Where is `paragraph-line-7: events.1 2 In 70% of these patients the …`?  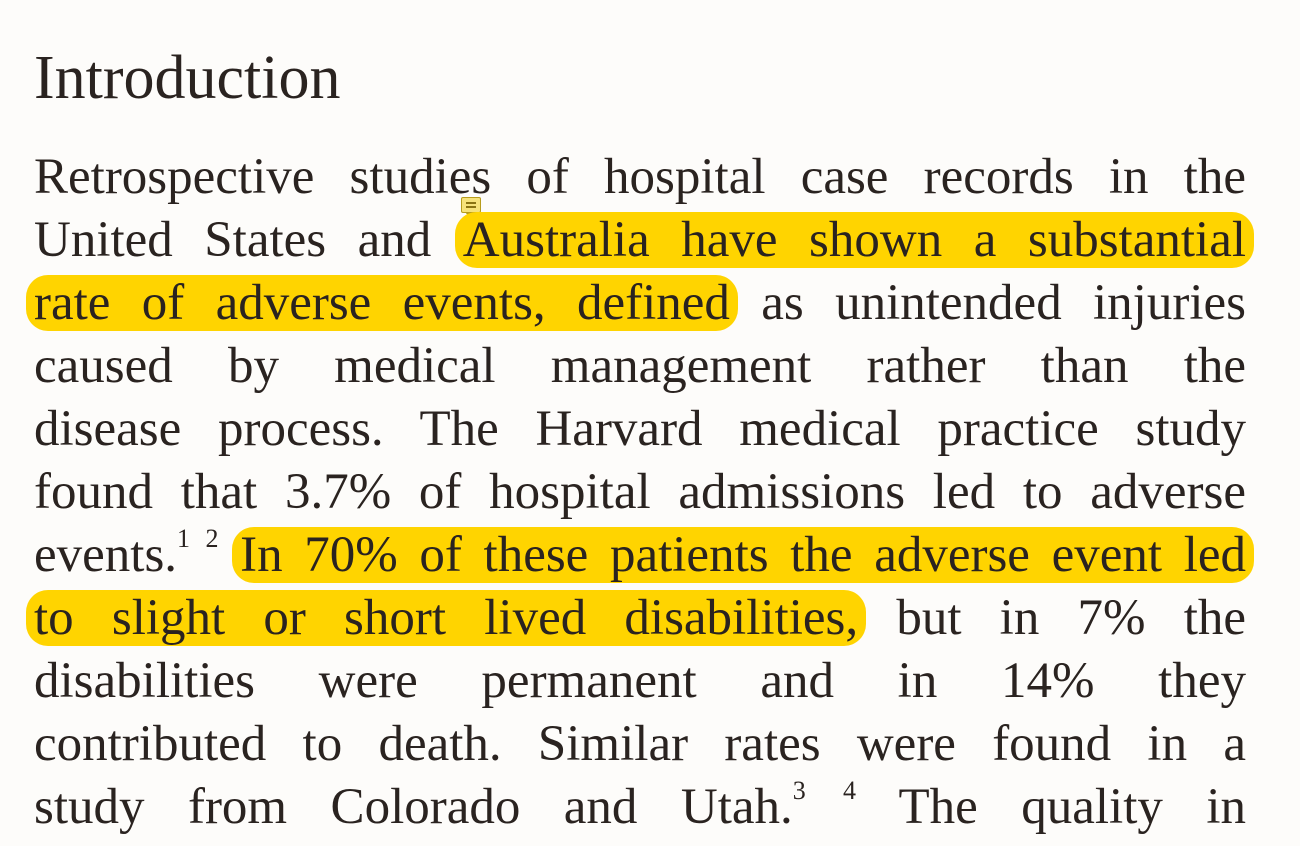 paragraph-line-7: events.1 2 In 70% of these patients the … is located at coordinates (644, 555).